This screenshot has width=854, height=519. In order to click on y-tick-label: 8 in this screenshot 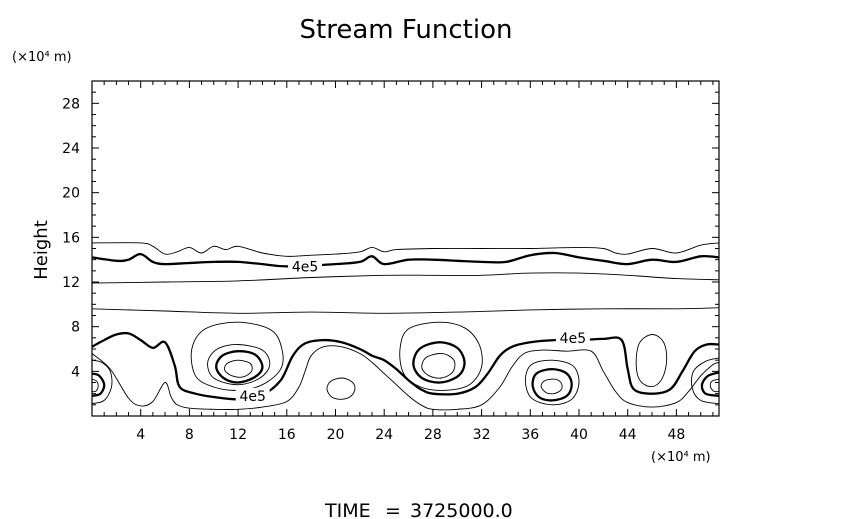, I will do `click(75, 328)`.